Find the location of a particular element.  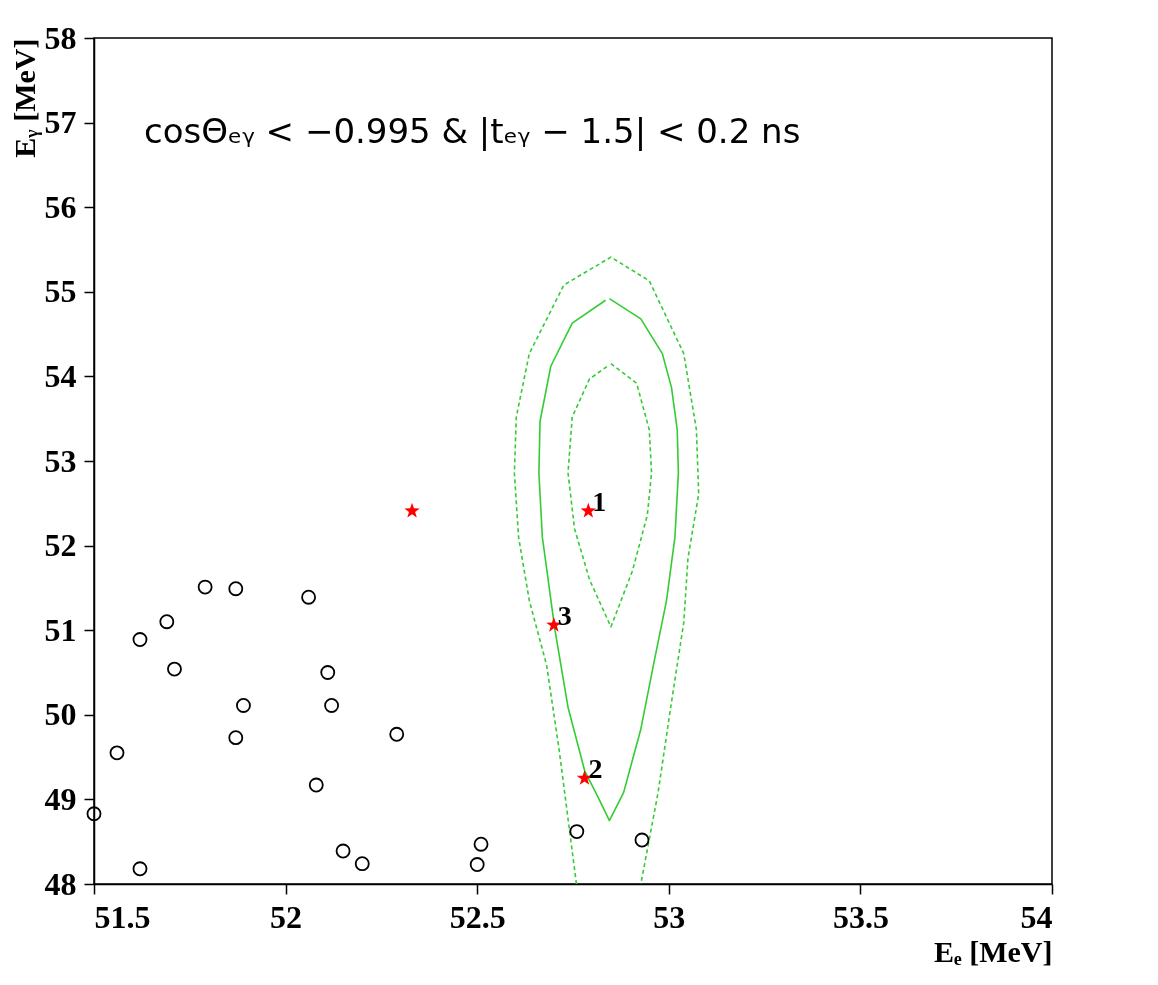

x-tick-label: 53.5 is located at coordinates (860, 916).